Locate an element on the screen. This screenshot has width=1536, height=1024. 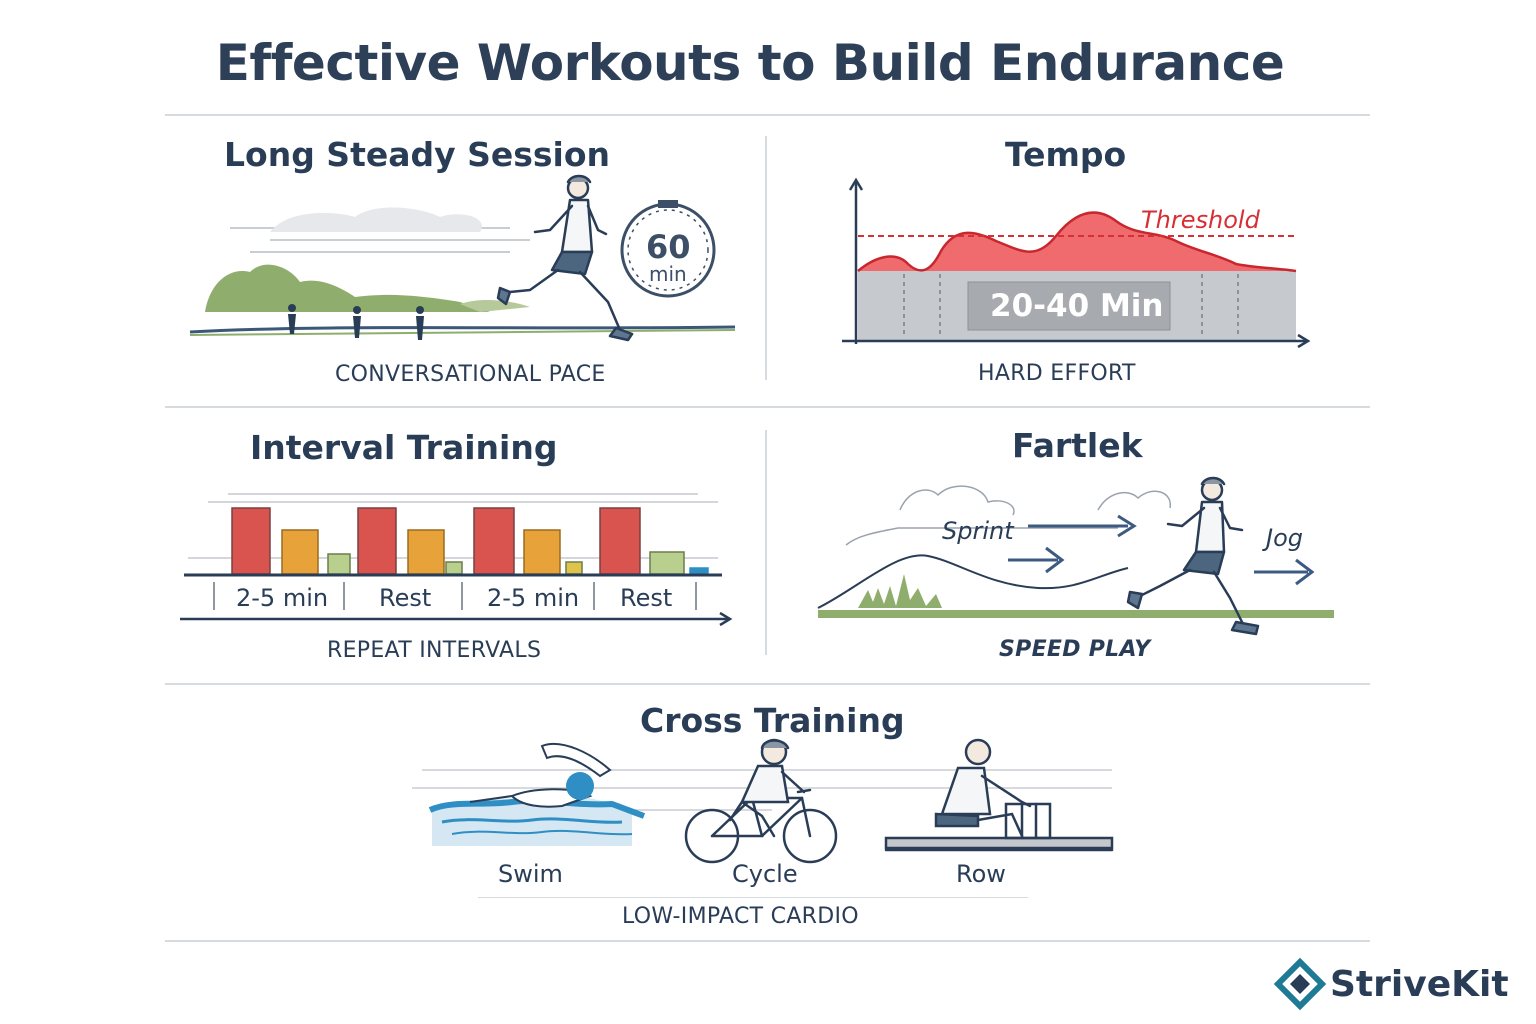
cyclist-icon is located at coordinates (761, 801).